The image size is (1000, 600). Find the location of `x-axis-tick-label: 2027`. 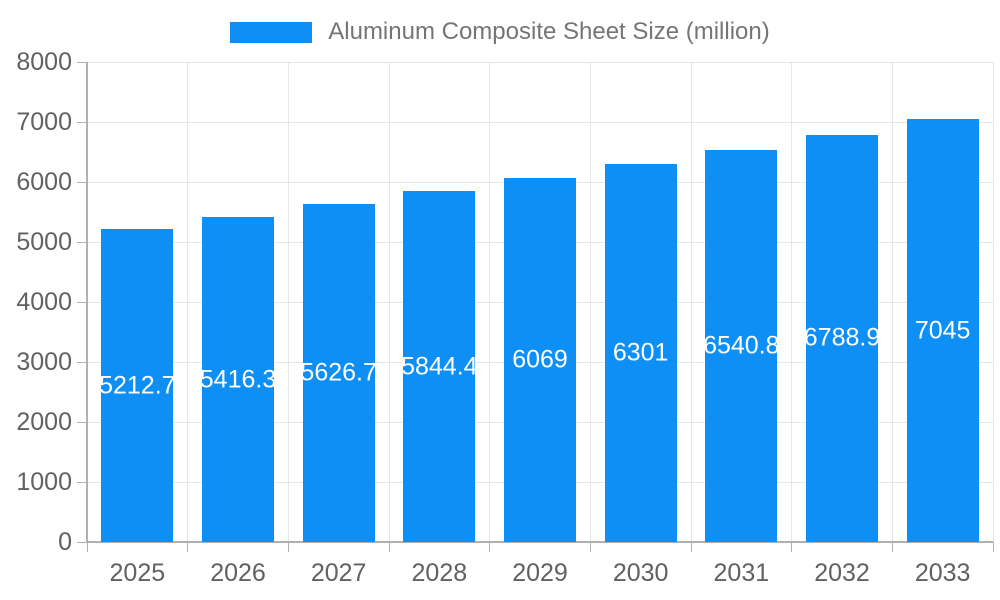

x-axis-tick-label: 2027 is located at coordinates (338, 573).